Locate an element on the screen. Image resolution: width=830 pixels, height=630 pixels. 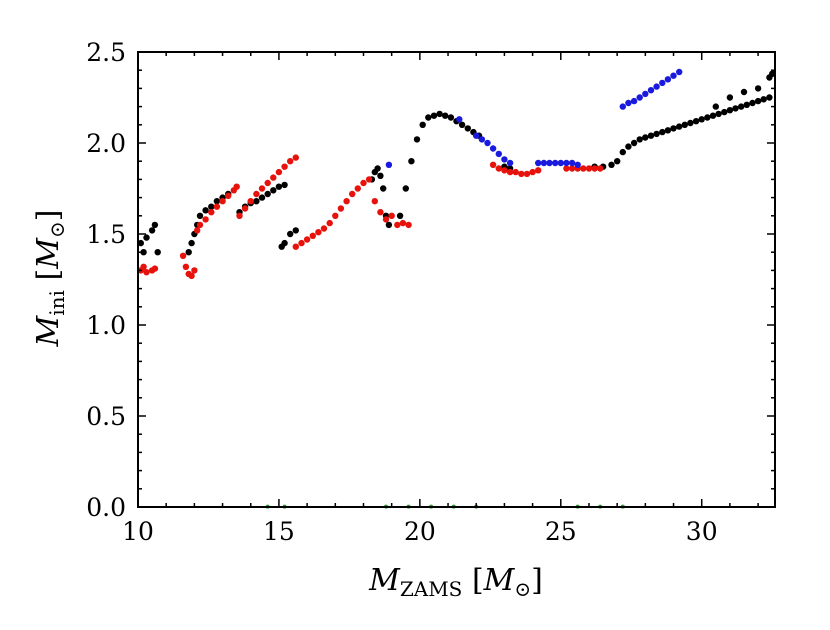
y-tick-label: 1.5 is located at coordinates (106, 234).